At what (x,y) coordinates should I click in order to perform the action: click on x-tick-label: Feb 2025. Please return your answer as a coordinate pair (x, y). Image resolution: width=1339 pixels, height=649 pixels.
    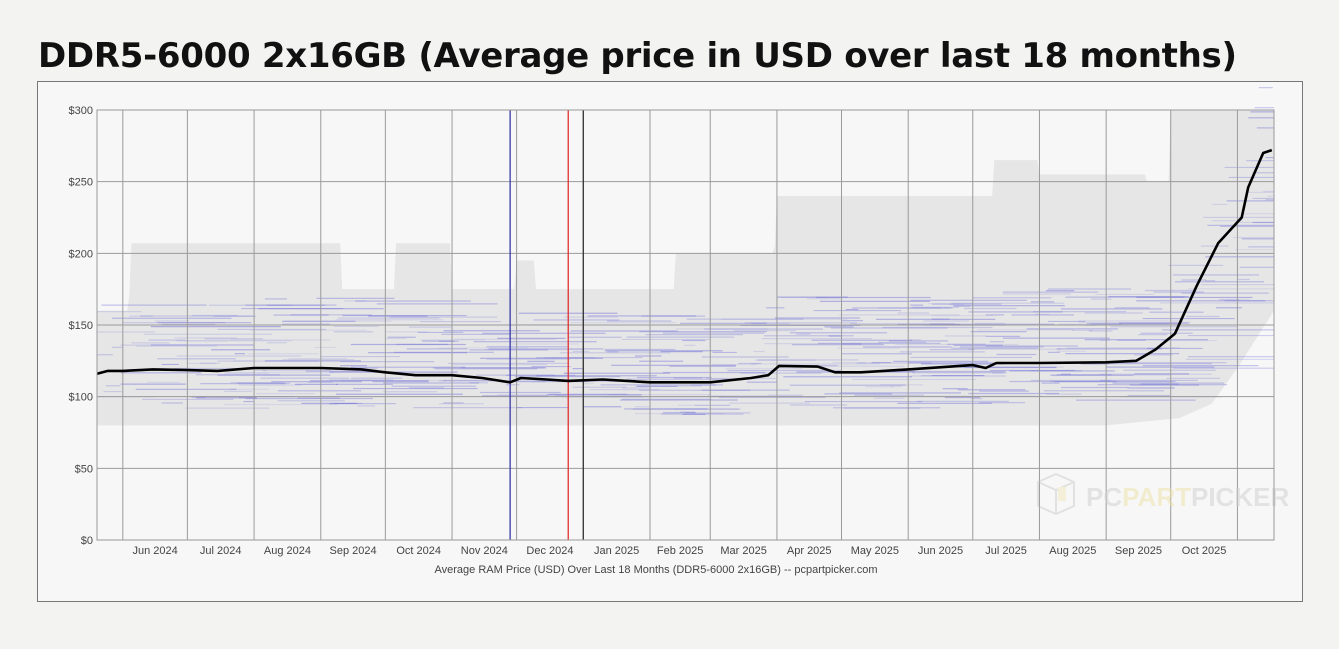
    Looking at the image, I should click on (680, 551).